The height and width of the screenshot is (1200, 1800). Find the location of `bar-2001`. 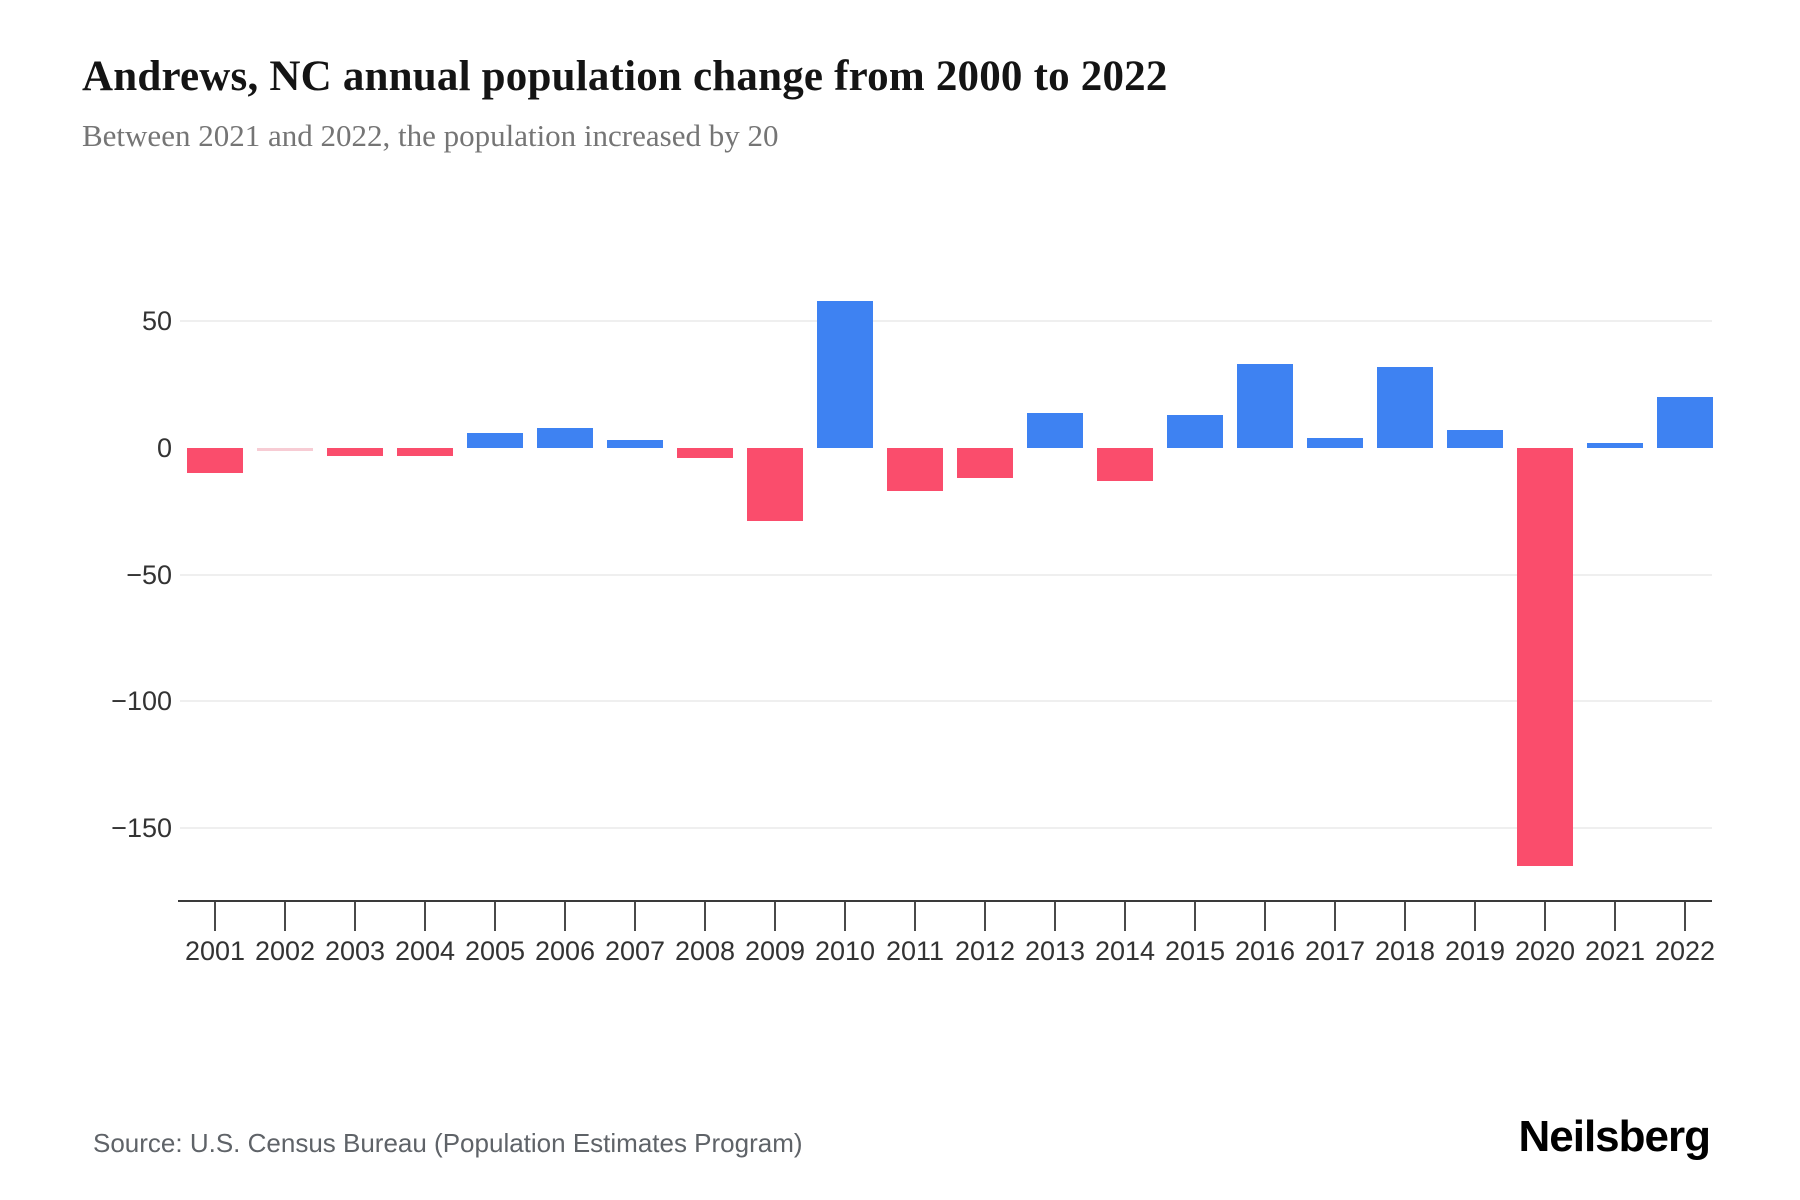

bar-2001 is located at coordinates (215, 461).